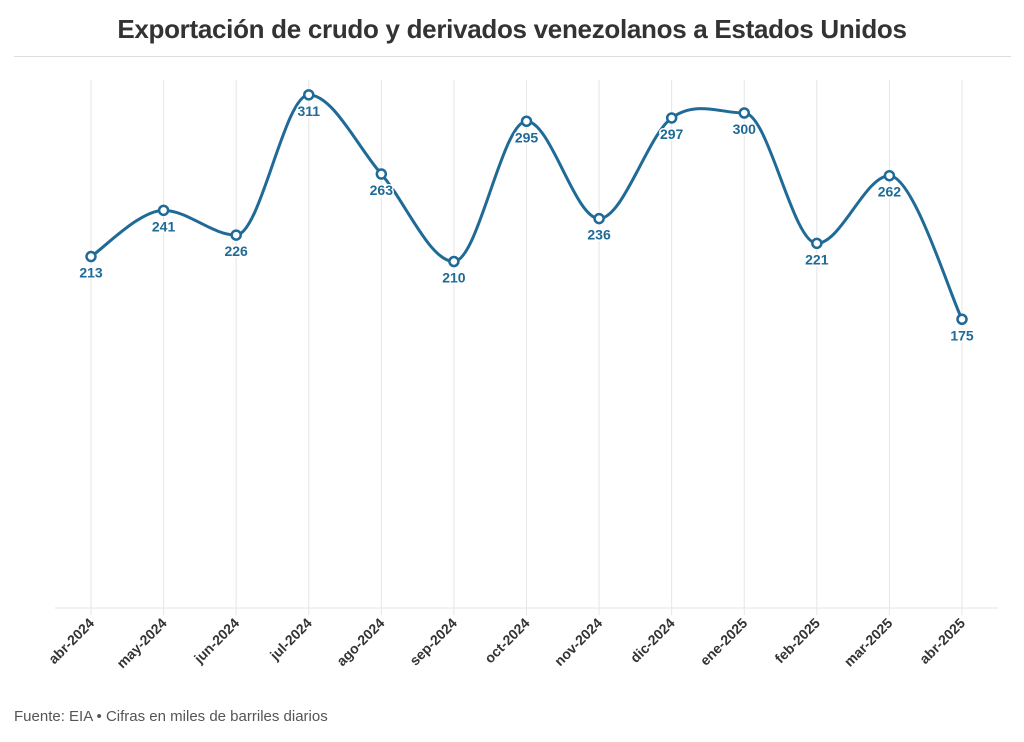 Image resolution: width=1024 pixels, height=742 pixels. I want to click on data-label-ene-2025: 300, so click(745, 129).